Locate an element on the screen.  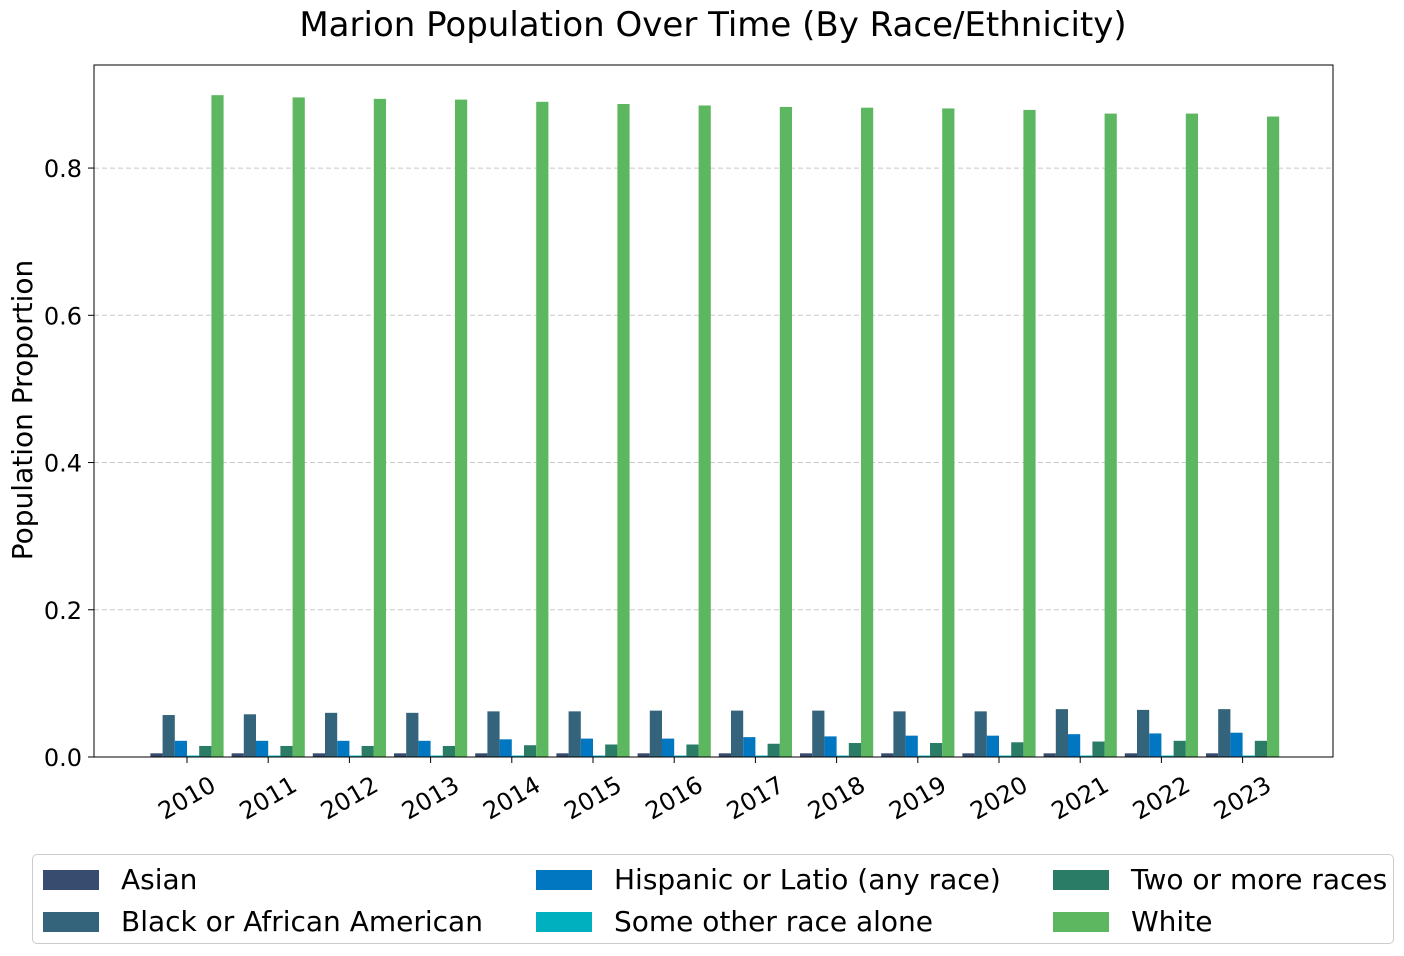
x-tick-label: 2015 is located at coordinates (593, 798).